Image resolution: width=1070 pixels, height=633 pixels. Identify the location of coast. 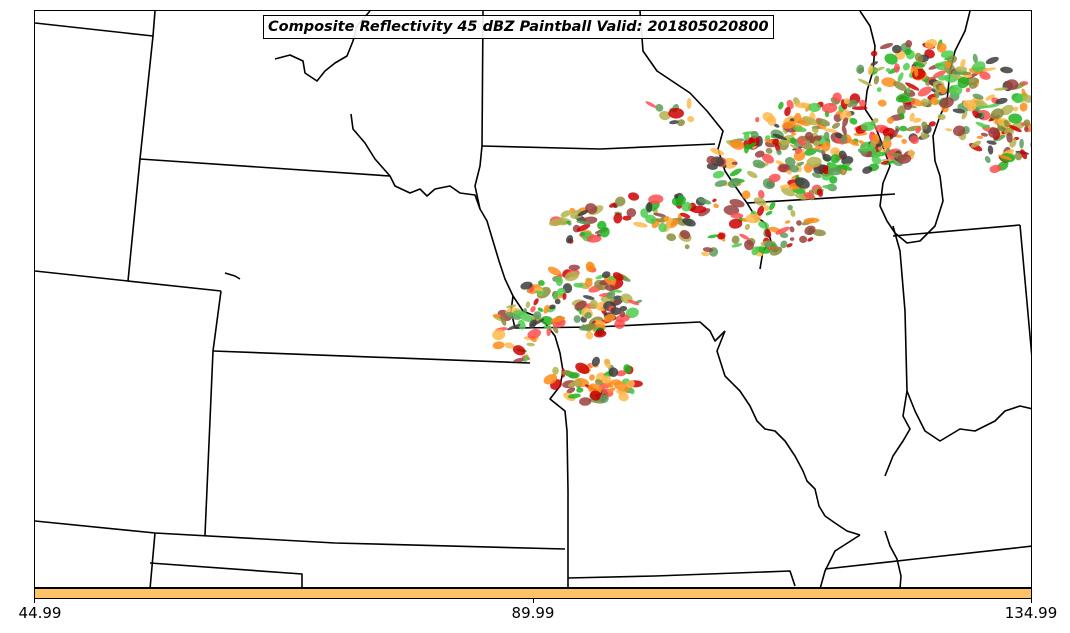
(893, 558).